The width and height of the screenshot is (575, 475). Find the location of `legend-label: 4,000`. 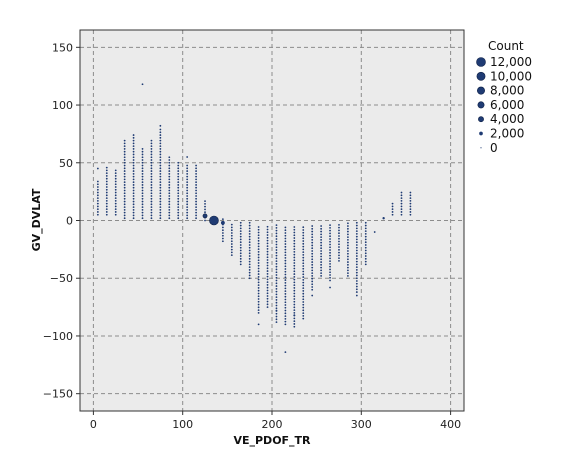

legend-label: 4,000 is located at coordinates (507, 119).